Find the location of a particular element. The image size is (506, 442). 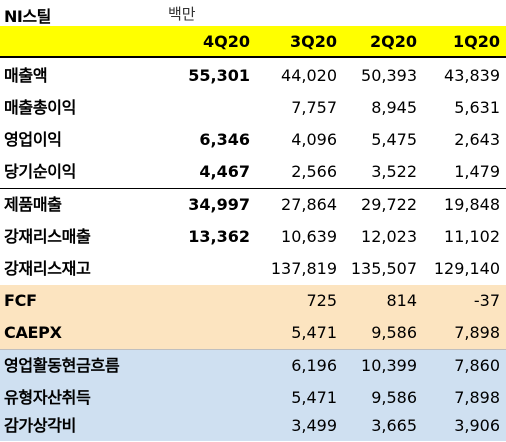

value-1q20: 7,860 is located at coordinates (477, 365).